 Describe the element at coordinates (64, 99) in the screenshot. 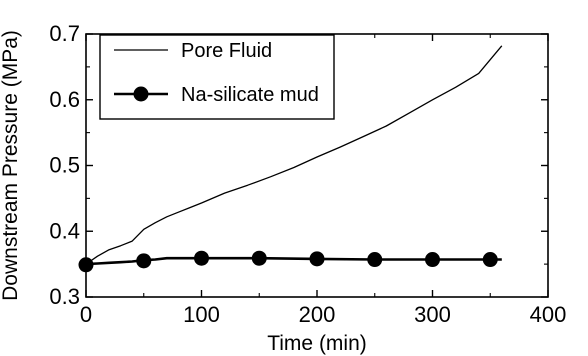

I see `y-tick-label: 0.6` at that location.